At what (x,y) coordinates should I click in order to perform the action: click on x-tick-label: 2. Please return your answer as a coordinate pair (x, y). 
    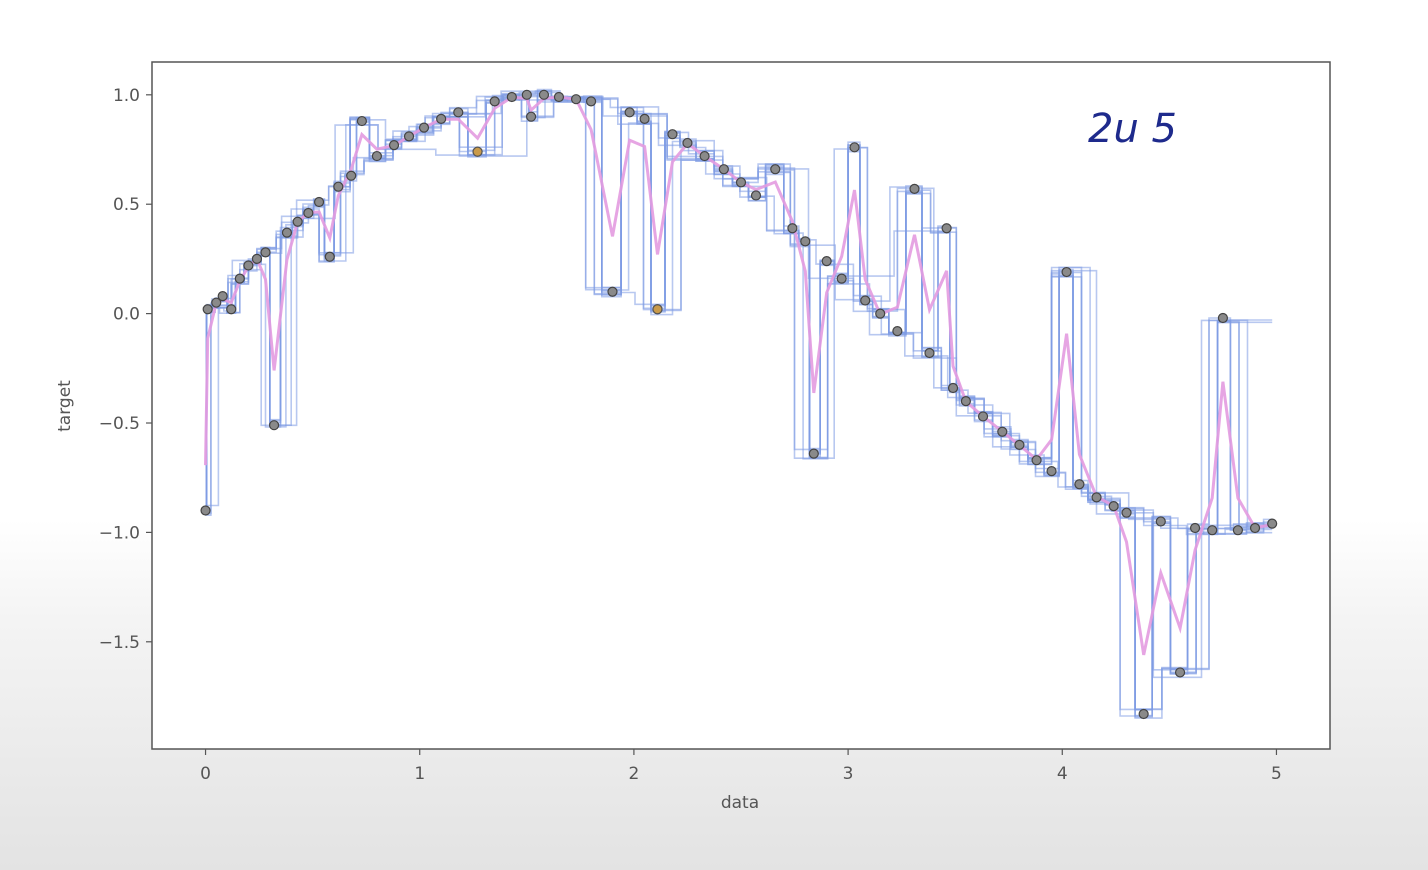
    Looking at the image, I should click on (633, 774).